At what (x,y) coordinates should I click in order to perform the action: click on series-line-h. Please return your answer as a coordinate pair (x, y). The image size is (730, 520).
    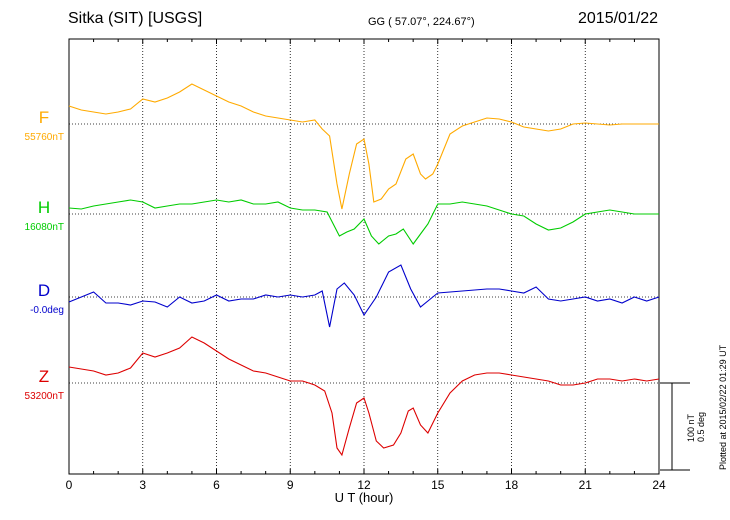
    Looking at the image, I should click on (363, 222).